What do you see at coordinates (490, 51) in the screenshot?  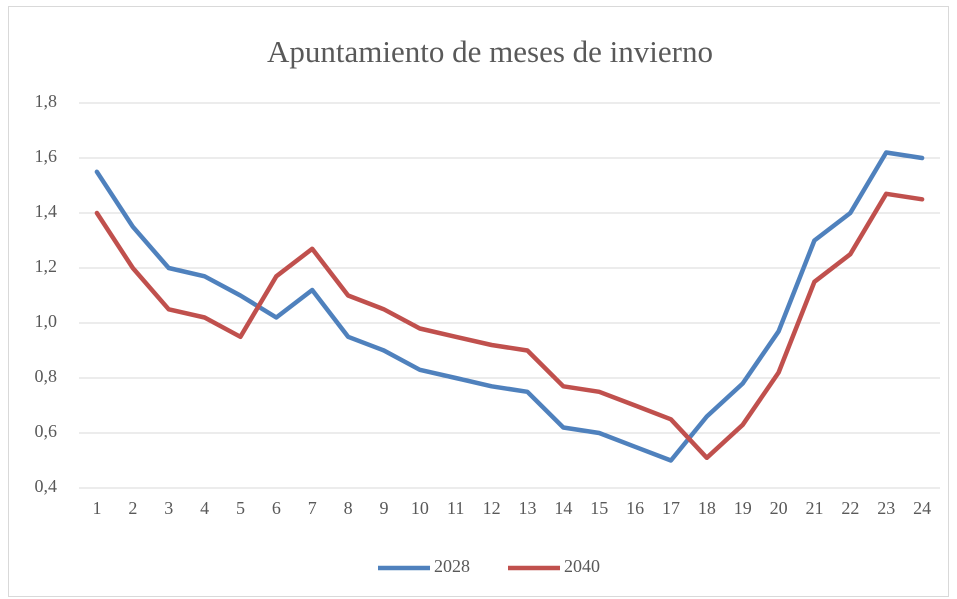 I see `chart-title: Apuntamiento de meses de invierno` at bounding box center [490, 51].